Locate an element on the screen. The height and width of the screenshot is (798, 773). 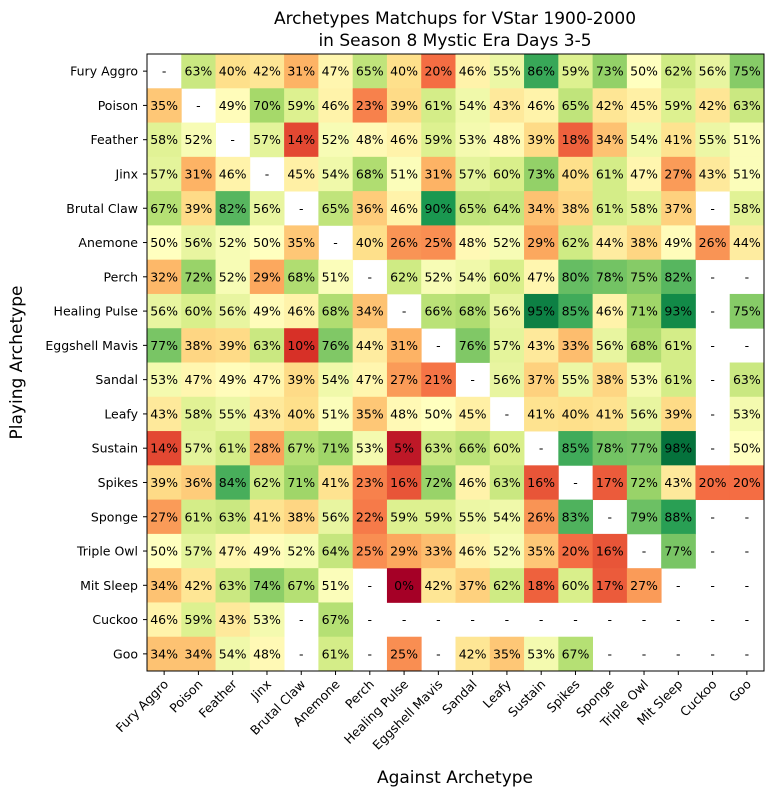
cell-value-label: 61% is located at coordinates (678, 345).